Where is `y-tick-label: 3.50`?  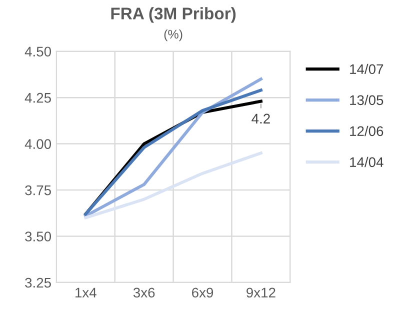 y-tick-label: 3.50 is located at coordinates (38, 237).